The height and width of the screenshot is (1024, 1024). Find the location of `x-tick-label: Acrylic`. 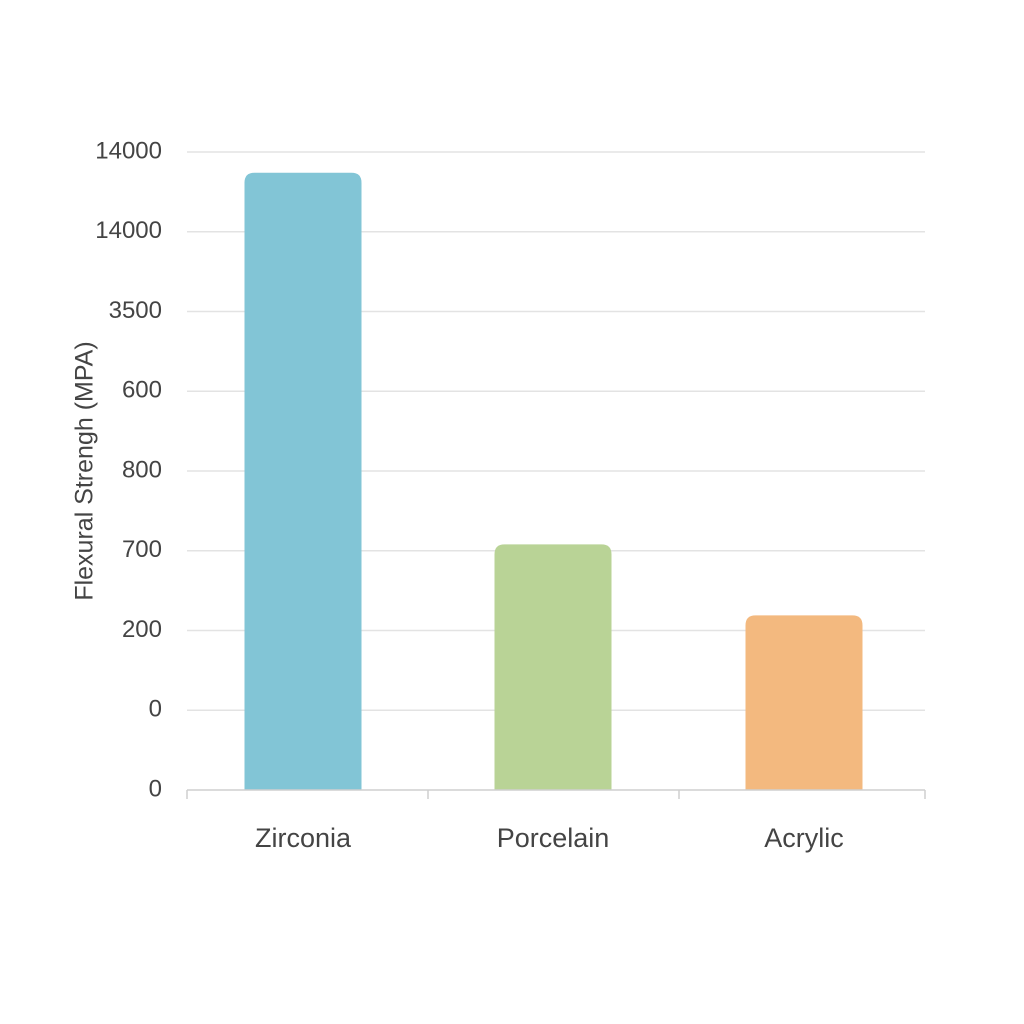

x-tick-label: Acrylic is located at coordinates (804, 838).